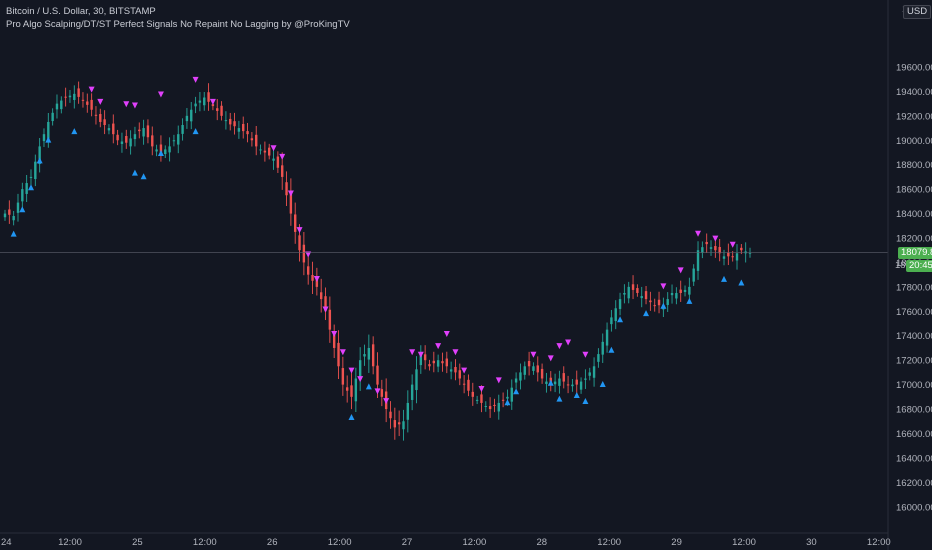 Image resolution: width=932 pixels, height=550 pixels. Describe the element at coordinates (917, 12) in the screenshot. I see `currency-button: USD` at that location.